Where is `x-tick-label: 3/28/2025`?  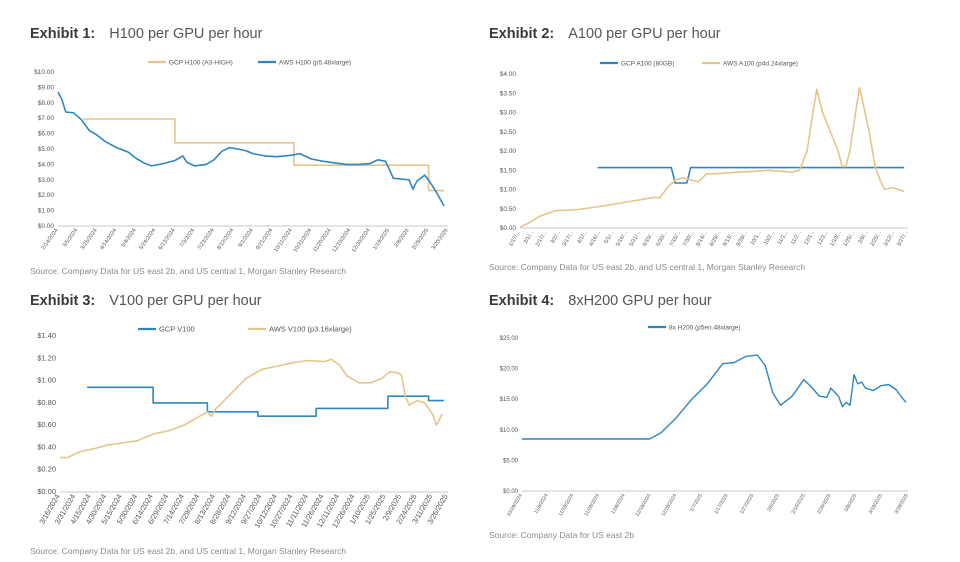 x-tick-label: 3/28/2025 is located at coordinates (901, 504).